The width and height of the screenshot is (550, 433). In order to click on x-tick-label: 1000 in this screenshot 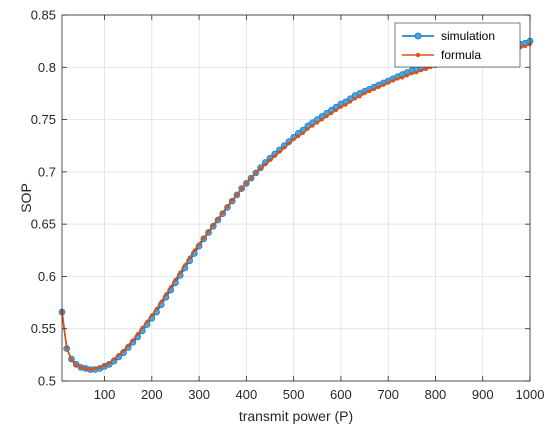, I will do `click(530, 394)`.